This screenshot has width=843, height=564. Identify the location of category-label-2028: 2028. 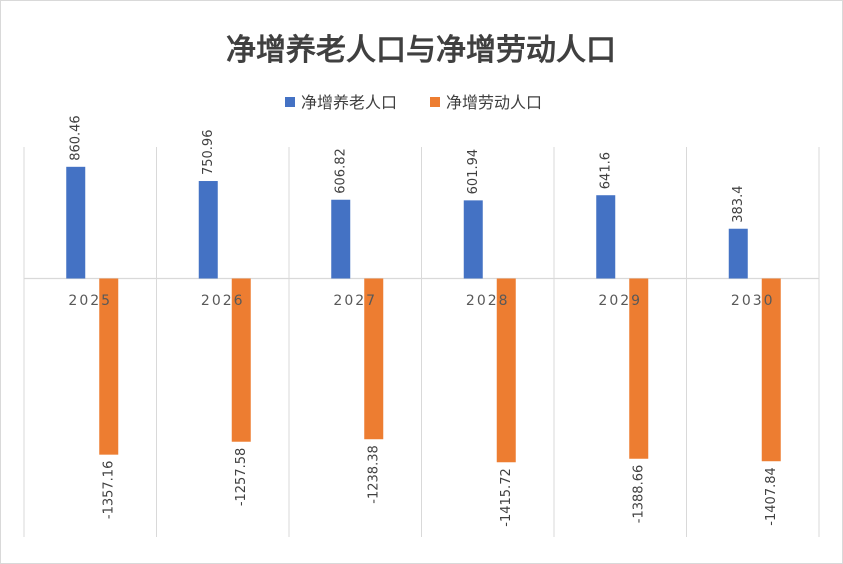
(488, 301).